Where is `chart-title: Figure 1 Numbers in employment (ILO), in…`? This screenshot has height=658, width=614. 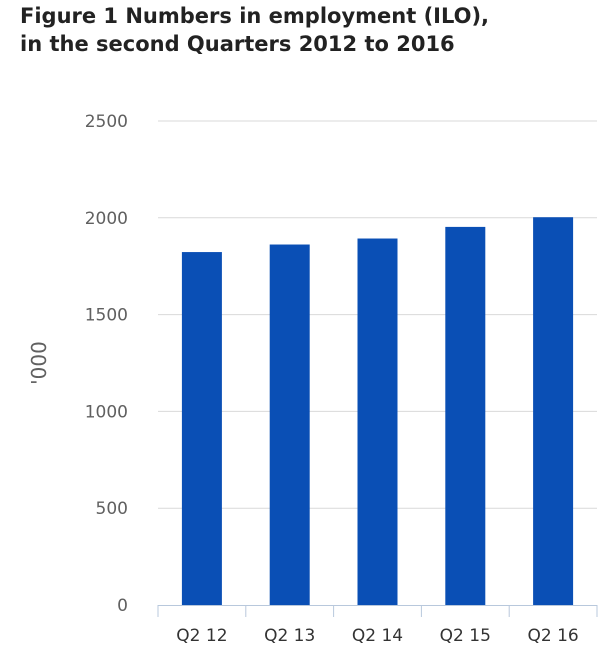
chart-title: Figure 1 Numbers in employment (ILO), in… is located at coordinates (255, 30).